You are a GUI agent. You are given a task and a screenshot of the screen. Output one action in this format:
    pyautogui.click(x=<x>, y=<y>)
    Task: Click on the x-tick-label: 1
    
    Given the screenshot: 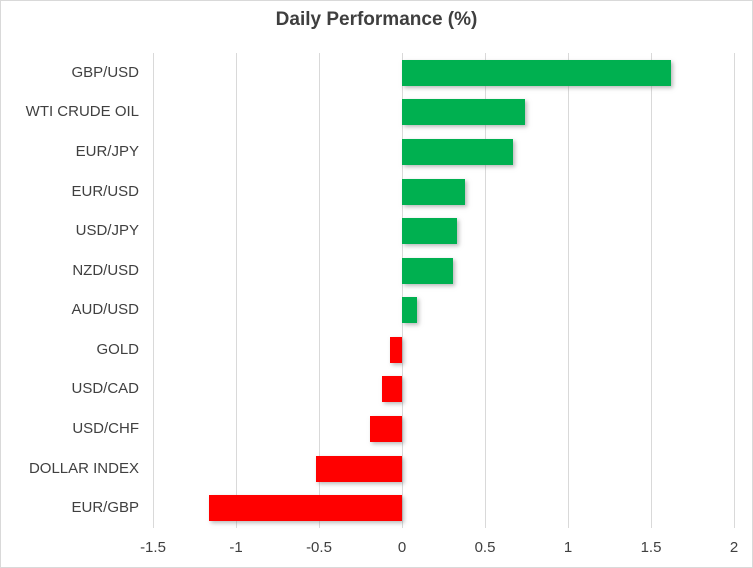 What is the action you would take?
    pyautogui.click(x=568, y=547)
    